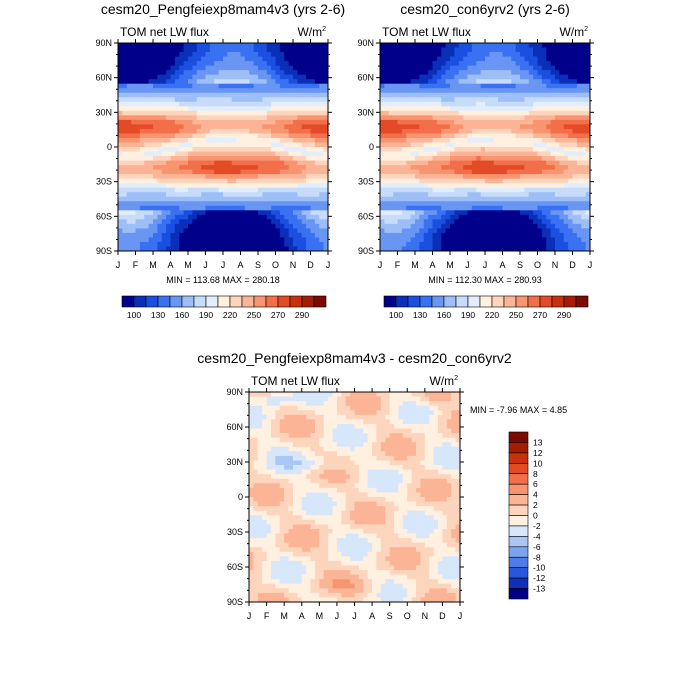 The width and height of the screenshot is (700, 700). I want to click on colorbar-label: 130, so click(420, 315).